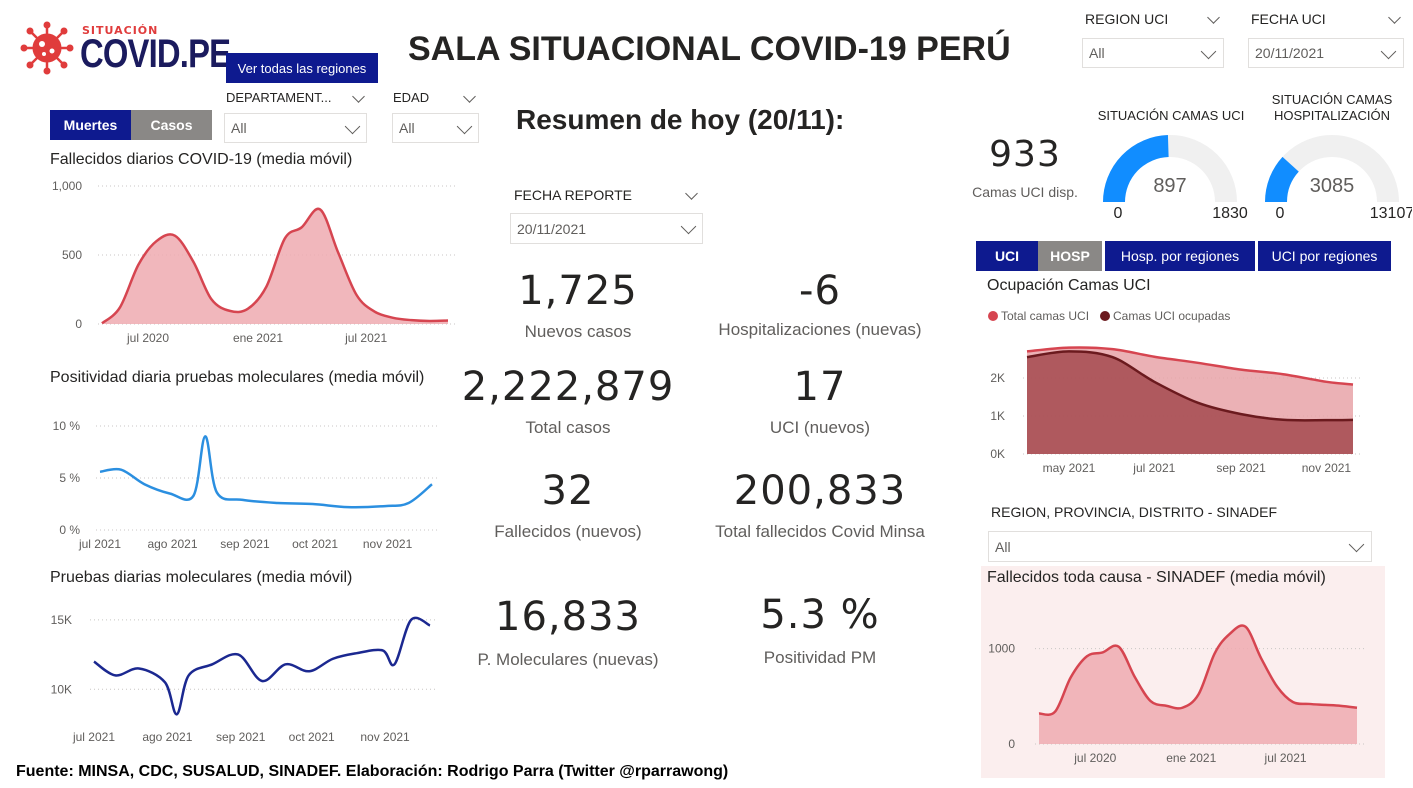  I want to click on uci-available-label: Camas UCI disp., so click(1025, 192).